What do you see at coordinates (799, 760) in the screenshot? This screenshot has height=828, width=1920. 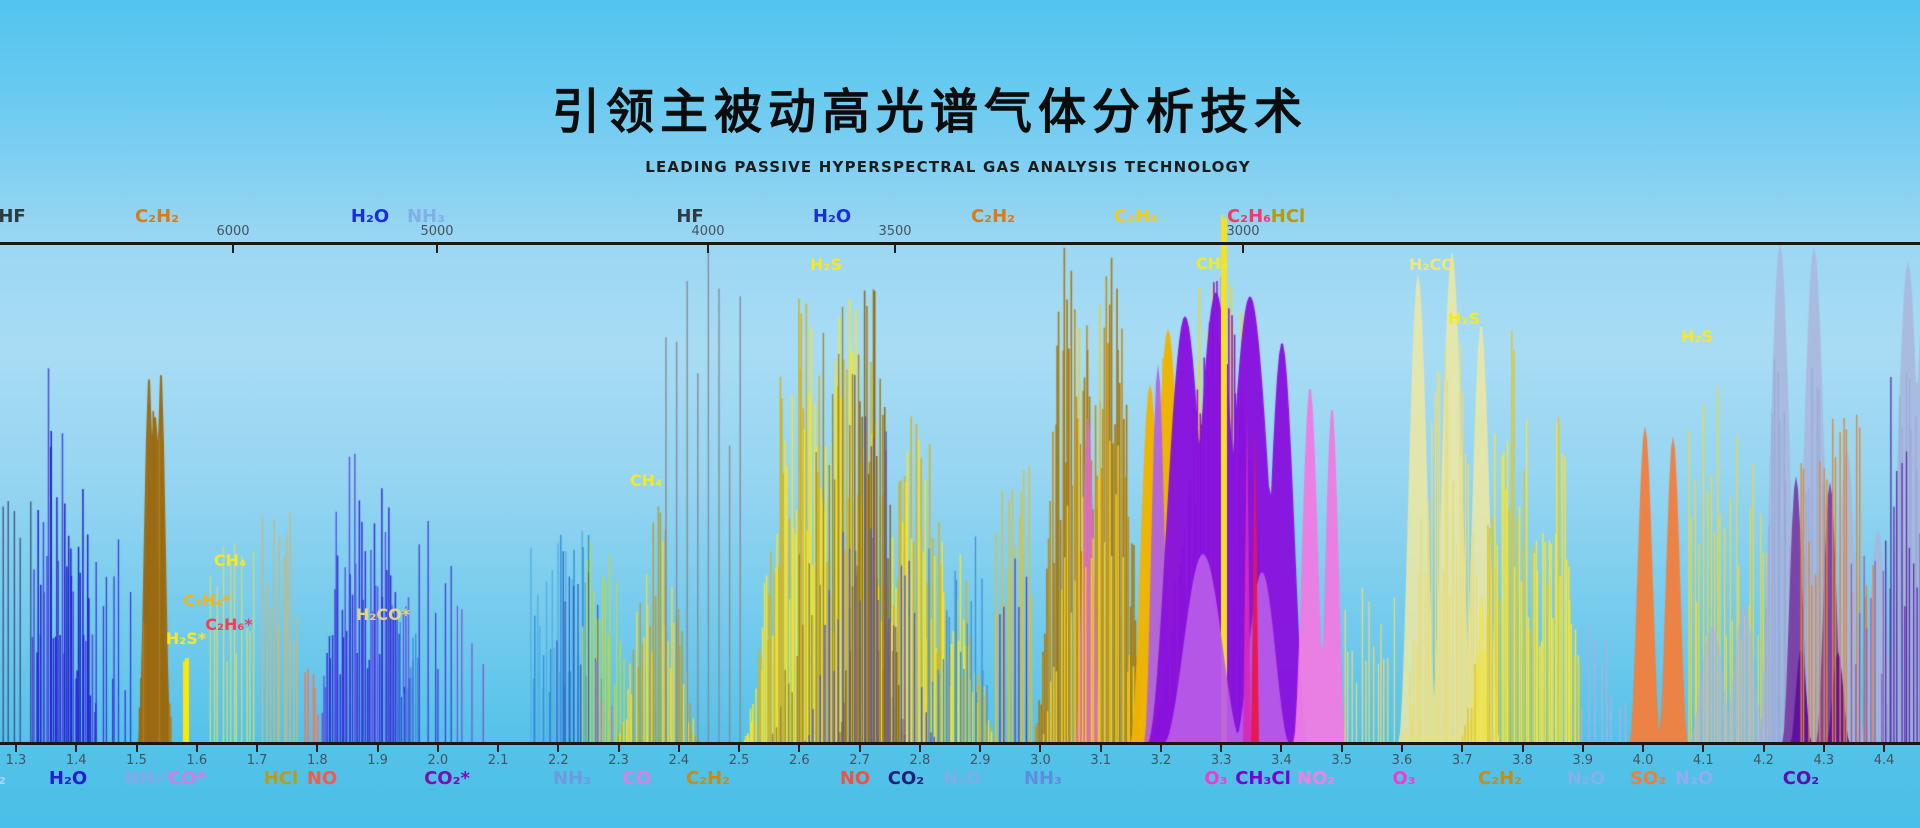 I see `wavelength-tick-label: 2.6` at bounding box center [799, 760].